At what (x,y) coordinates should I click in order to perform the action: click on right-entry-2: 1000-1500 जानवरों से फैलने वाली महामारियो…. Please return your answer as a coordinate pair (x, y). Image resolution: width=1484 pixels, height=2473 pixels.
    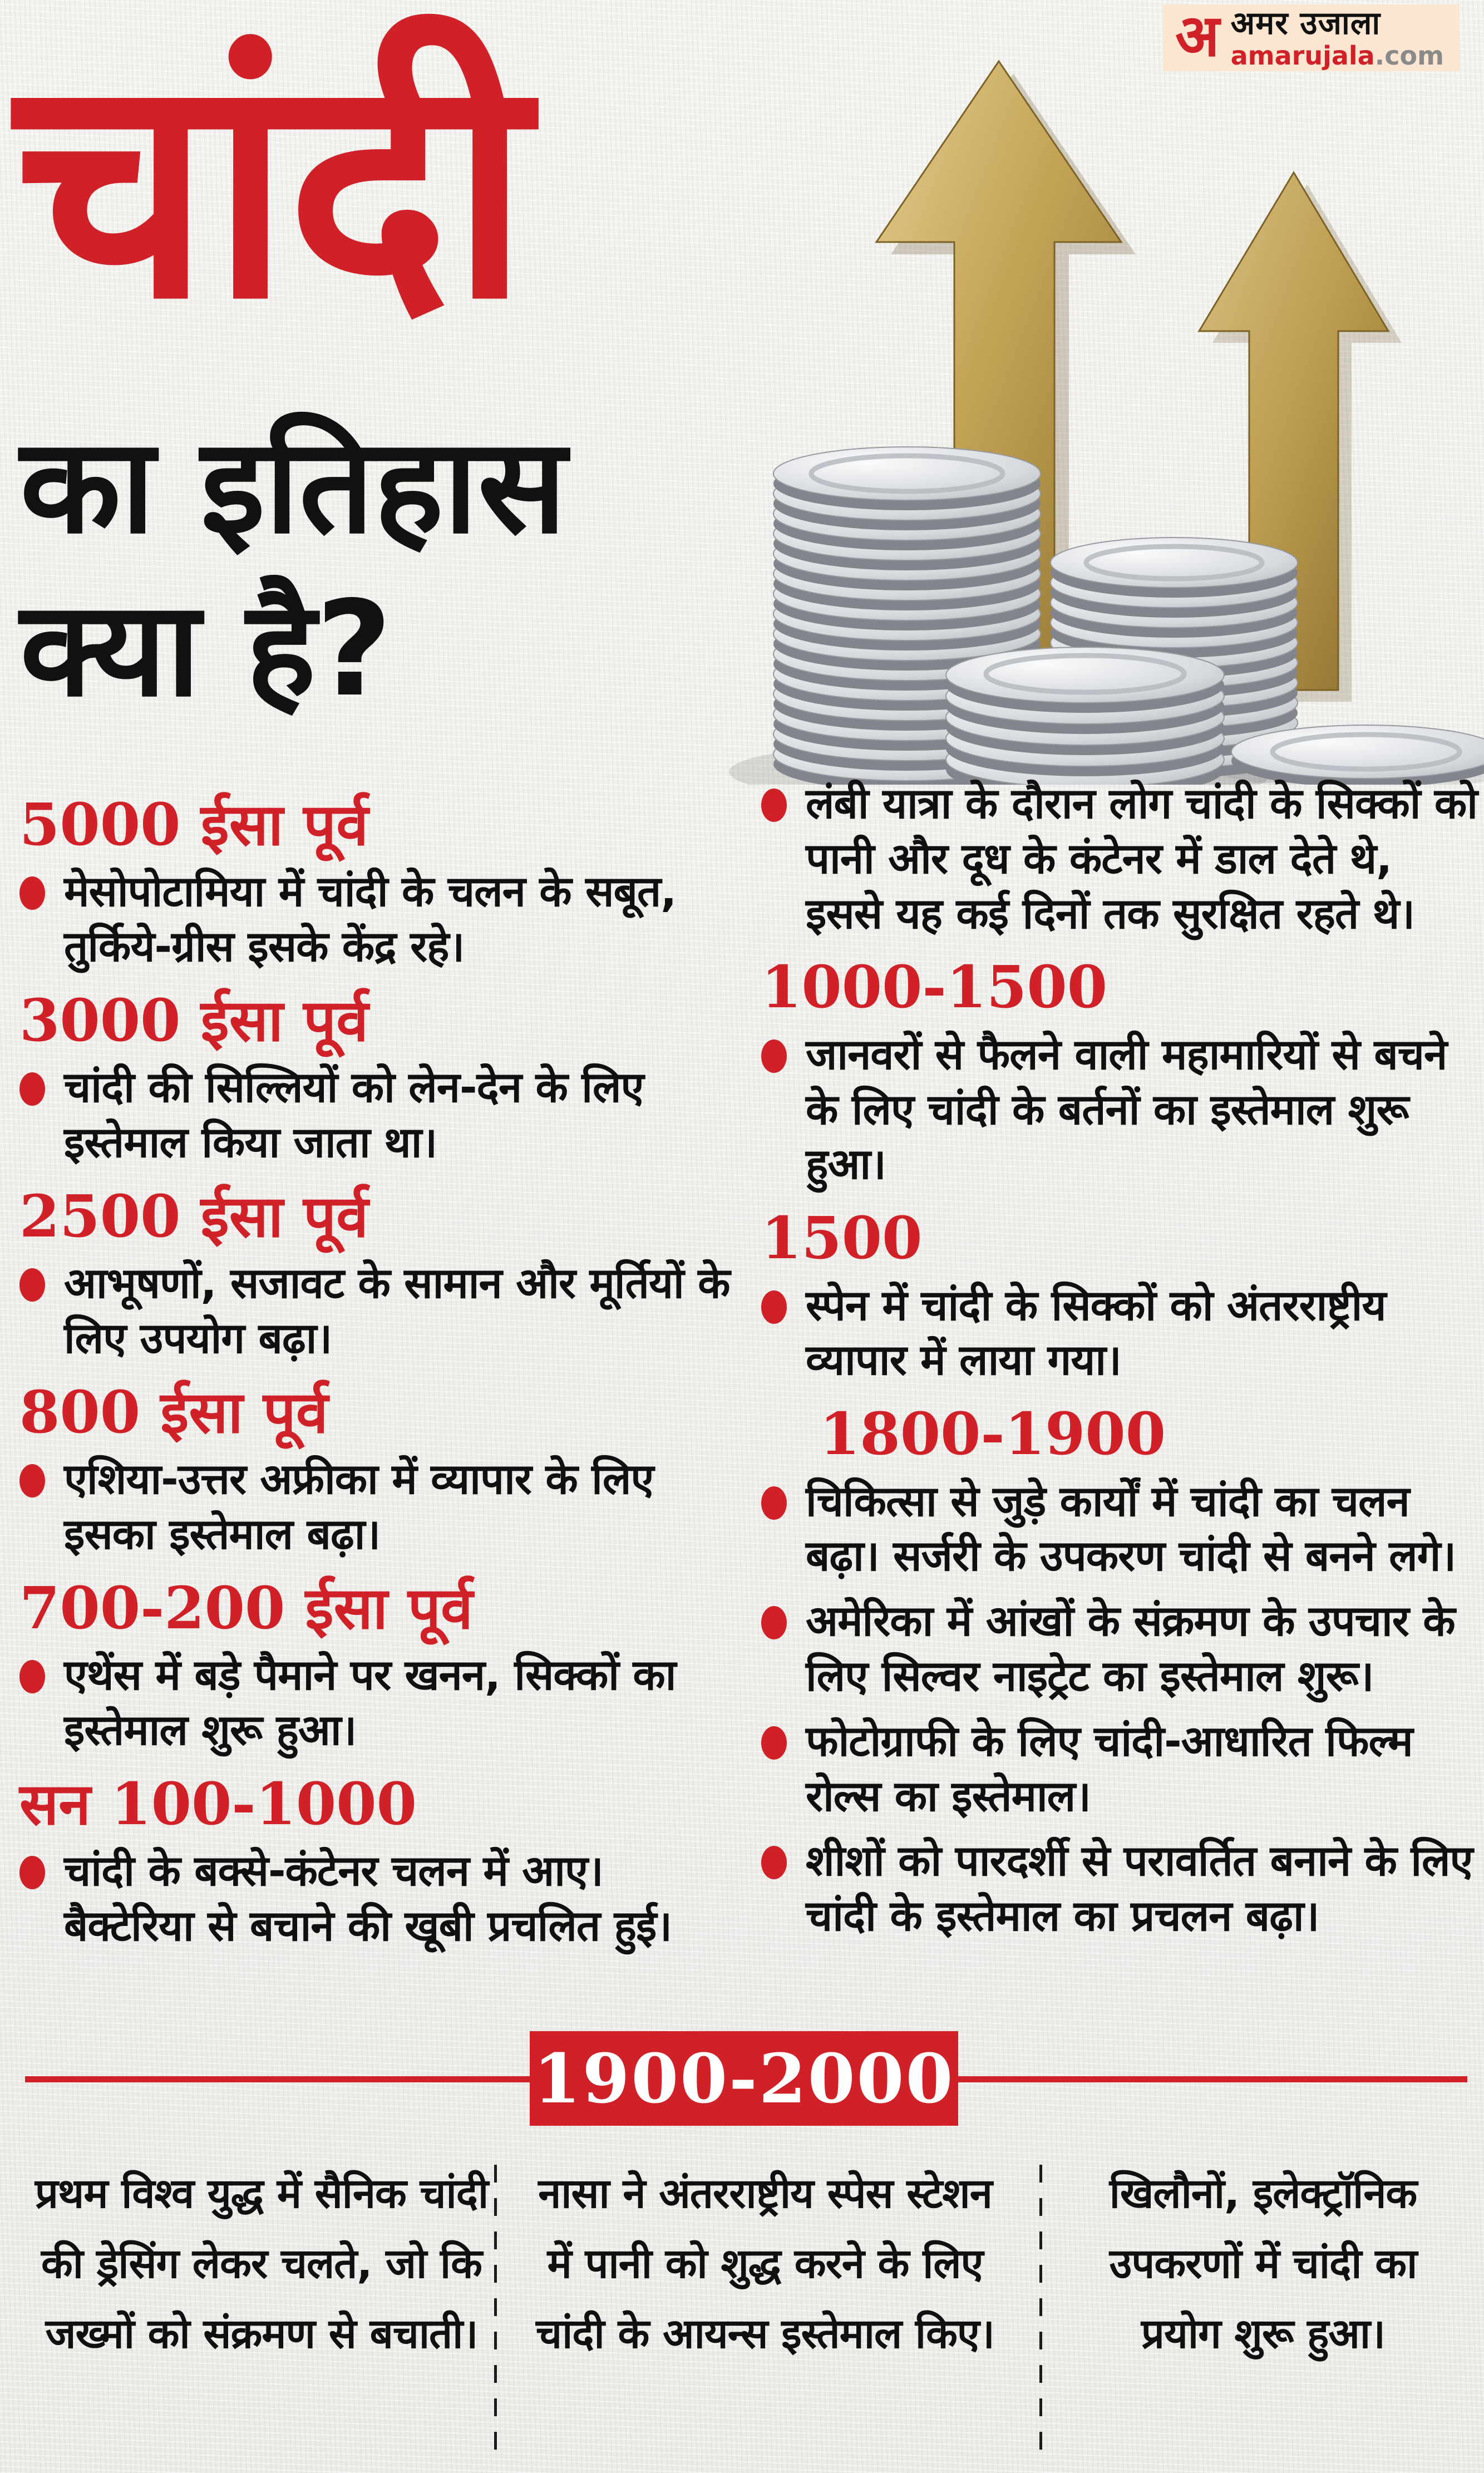
    Looking at the image, I should click on (1121, 1066).